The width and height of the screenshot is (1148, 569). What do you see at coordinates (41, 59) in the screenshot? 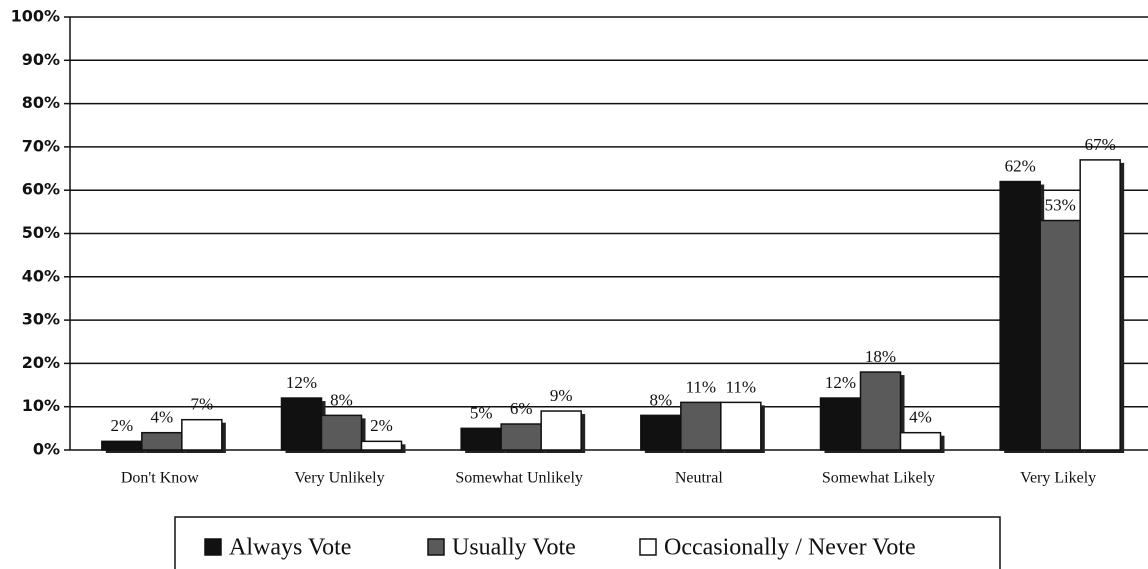
I see `y-tick-label: 90%` at bounding box center [41, 59].